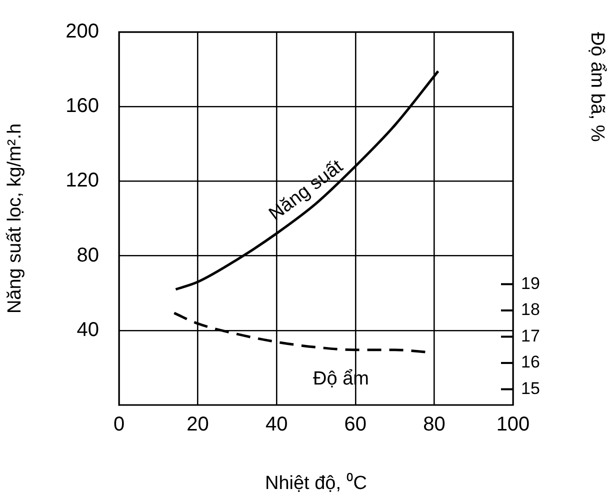 Image resolution: width=608 pixels, height=499 pixels. Describe the element at coordinates (434, 425) in the screenshot. I see `x-tick-label: 80` at that location.